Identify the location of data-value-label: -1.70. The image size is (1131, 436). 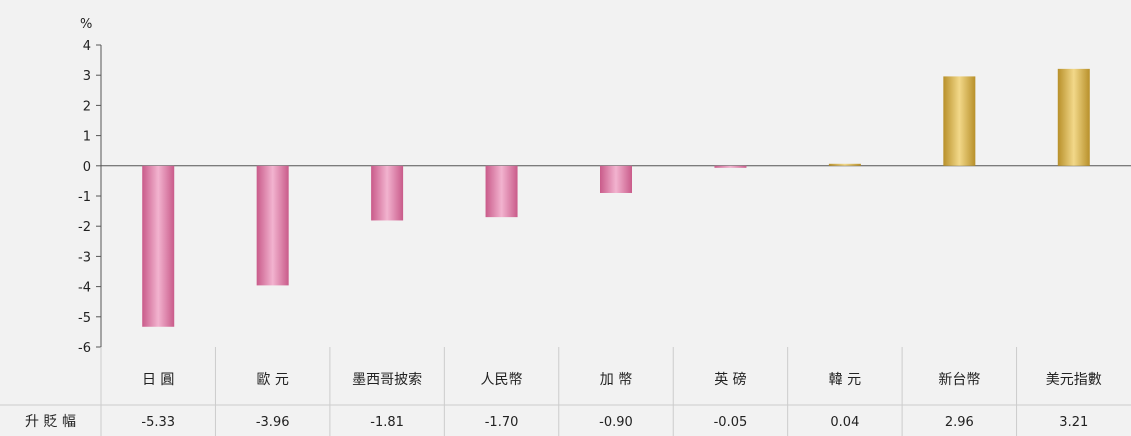
(502, 422).